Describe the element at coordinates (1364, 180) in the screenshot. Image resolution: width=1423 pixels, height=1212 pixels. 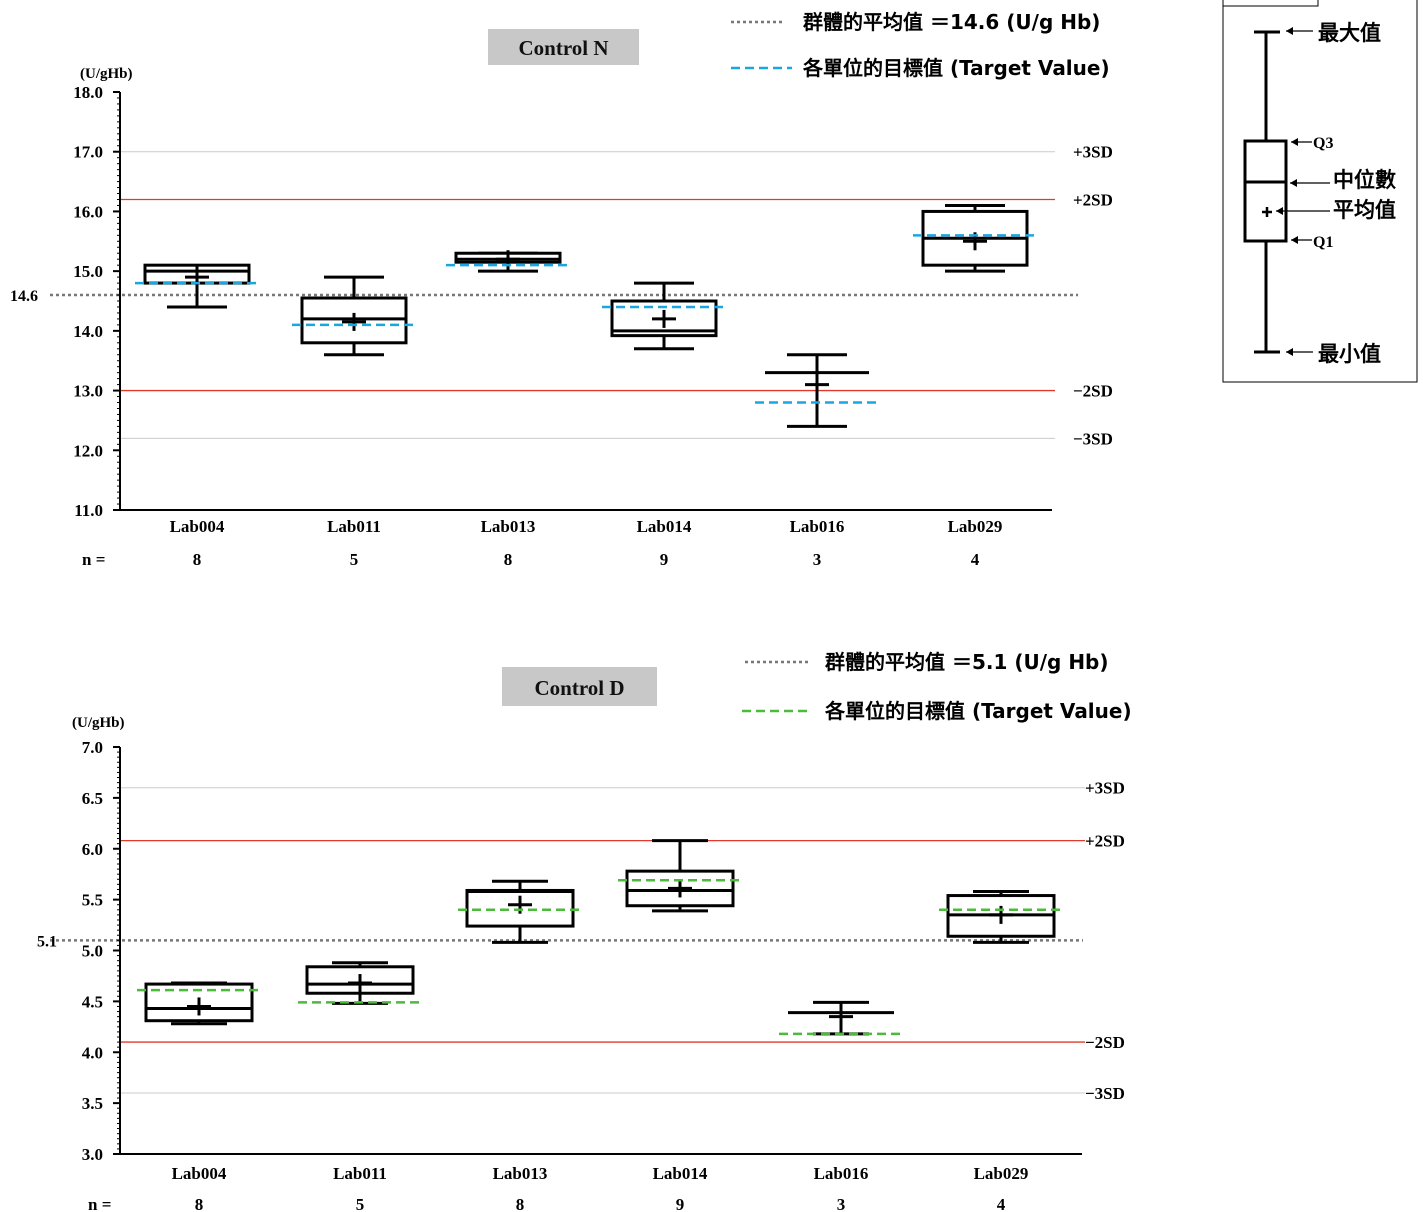
I see `key-median-label: 中位數` at that location.